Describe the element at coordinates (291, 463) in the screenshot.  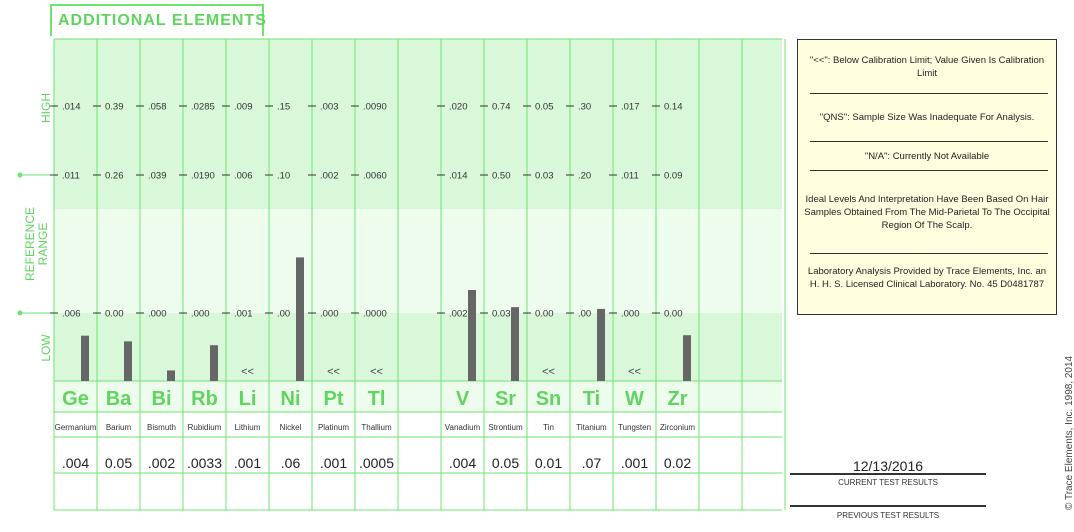
I see `result-value: .06` at that location.